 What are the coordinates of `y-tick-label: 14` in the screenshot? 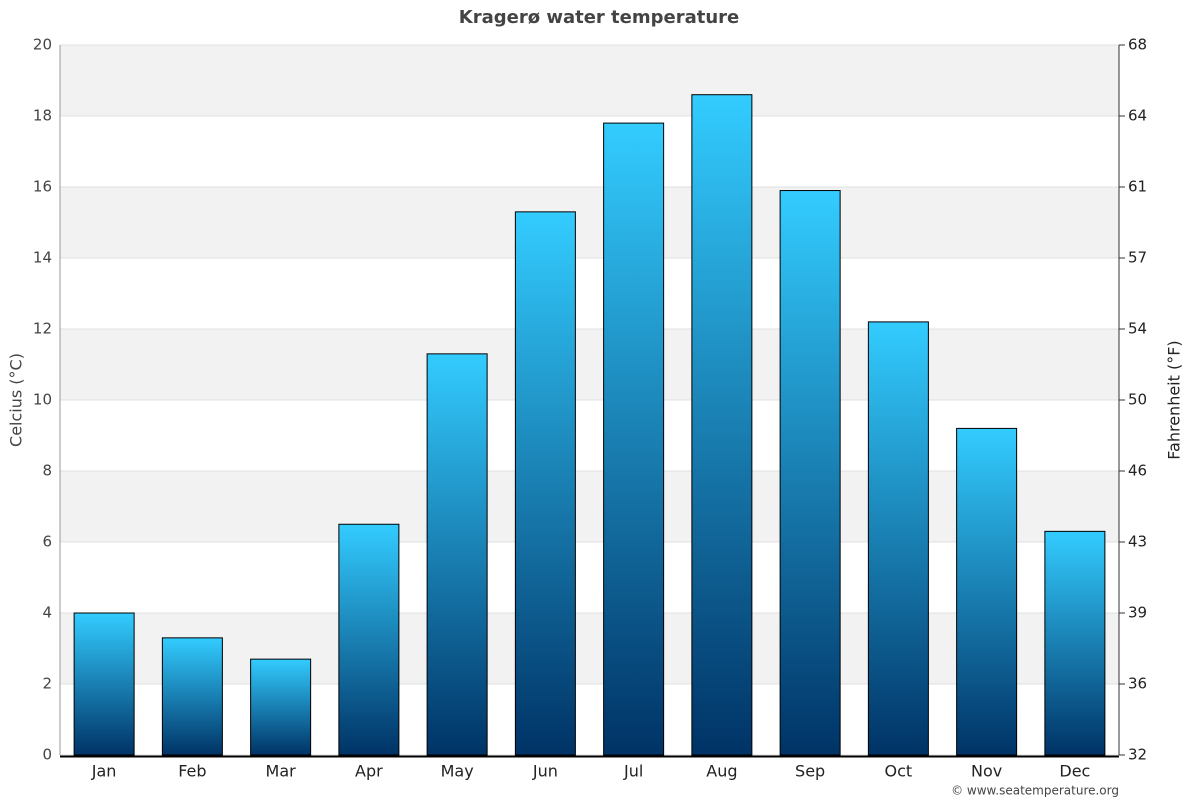 It's located at (42, 258).